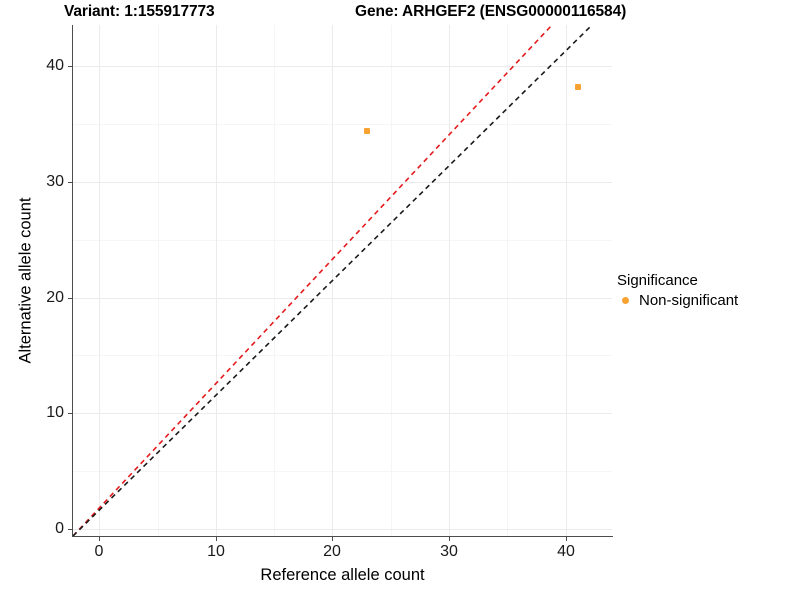 This screenshot has width=800, height=600. What do you see at coordinates (59, 528) in the screenshot?
I see `y-axis-tick-label: 0` at bounding box center [59, 528].